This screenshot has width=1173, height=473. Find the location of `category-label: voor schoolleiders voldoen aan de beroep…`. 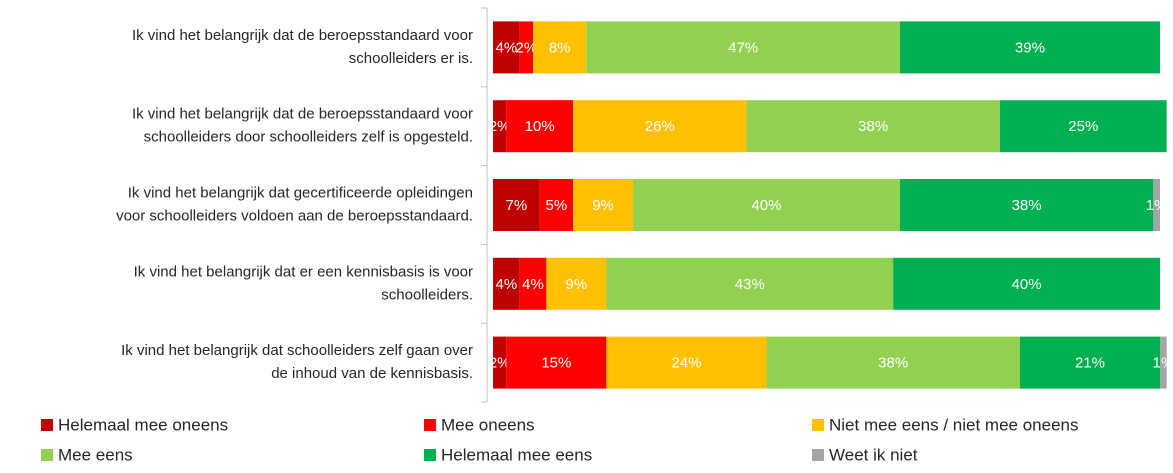

category-label: voor schoolleiders voldoen aan de beroep… is located at coordinates (294, 215).